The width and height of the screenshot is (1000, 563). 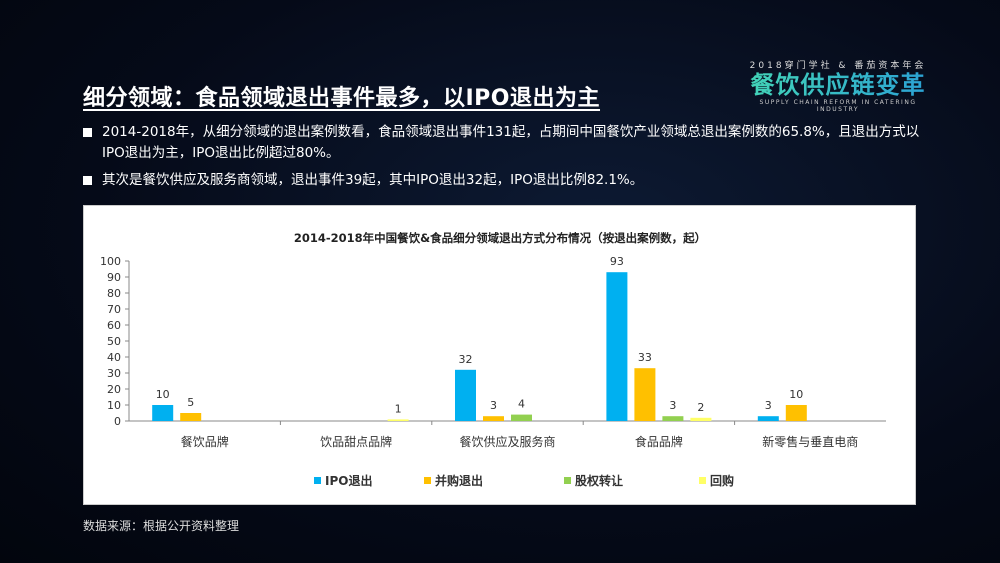 What do you see at coordinates (810, 441) in the screenshot?
I see `x-tick-label: 新零售与垂直电商` at bounding box center [810, 441].